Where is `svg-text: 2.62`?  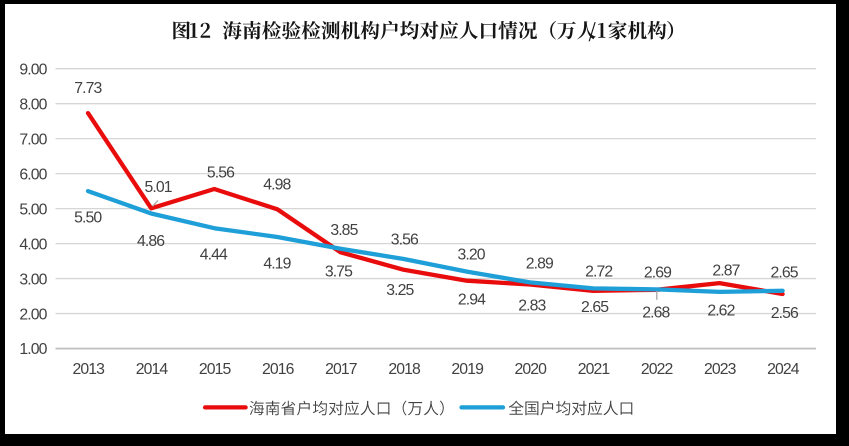
svg-text: 2.62 is located at coordinates (720, 310).